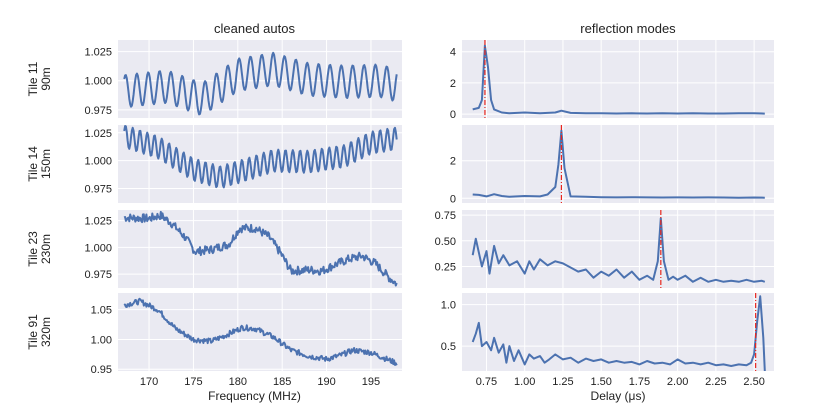 Image resolution: width=830 pixels, height=415 pixels. I want to click on x-tick-label: 195, so click(371, 382).